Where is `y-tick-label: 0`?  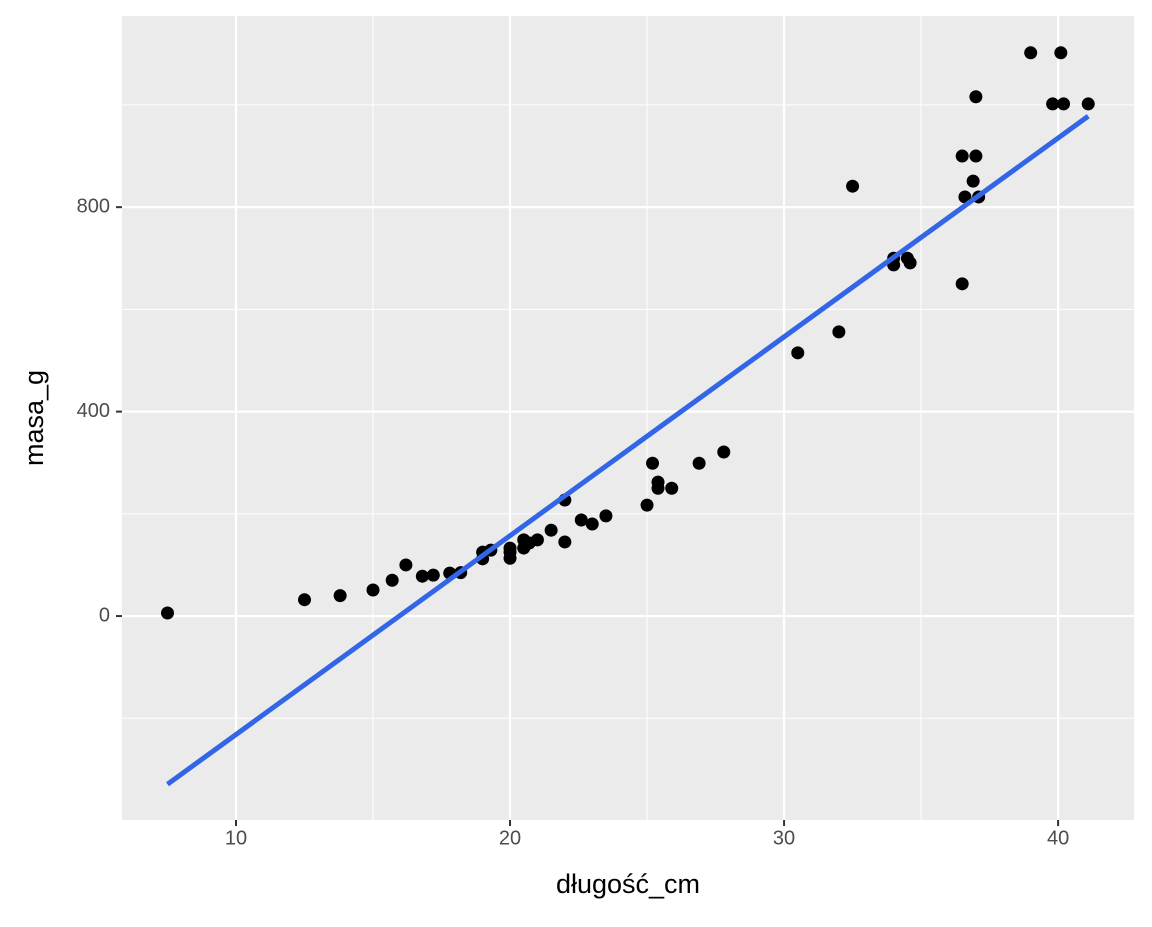 y-tick-label: 0 is located at coordinates (104, 615).